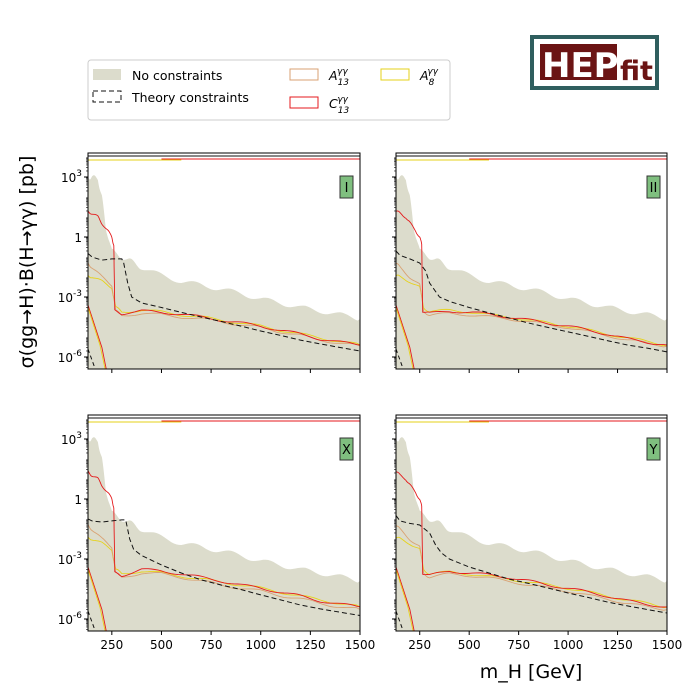  What do you see at coordinates (177, 75) in the screenshot?
I see `legend-label-no-constraints: No constraints` at bounding box center [177, 75].